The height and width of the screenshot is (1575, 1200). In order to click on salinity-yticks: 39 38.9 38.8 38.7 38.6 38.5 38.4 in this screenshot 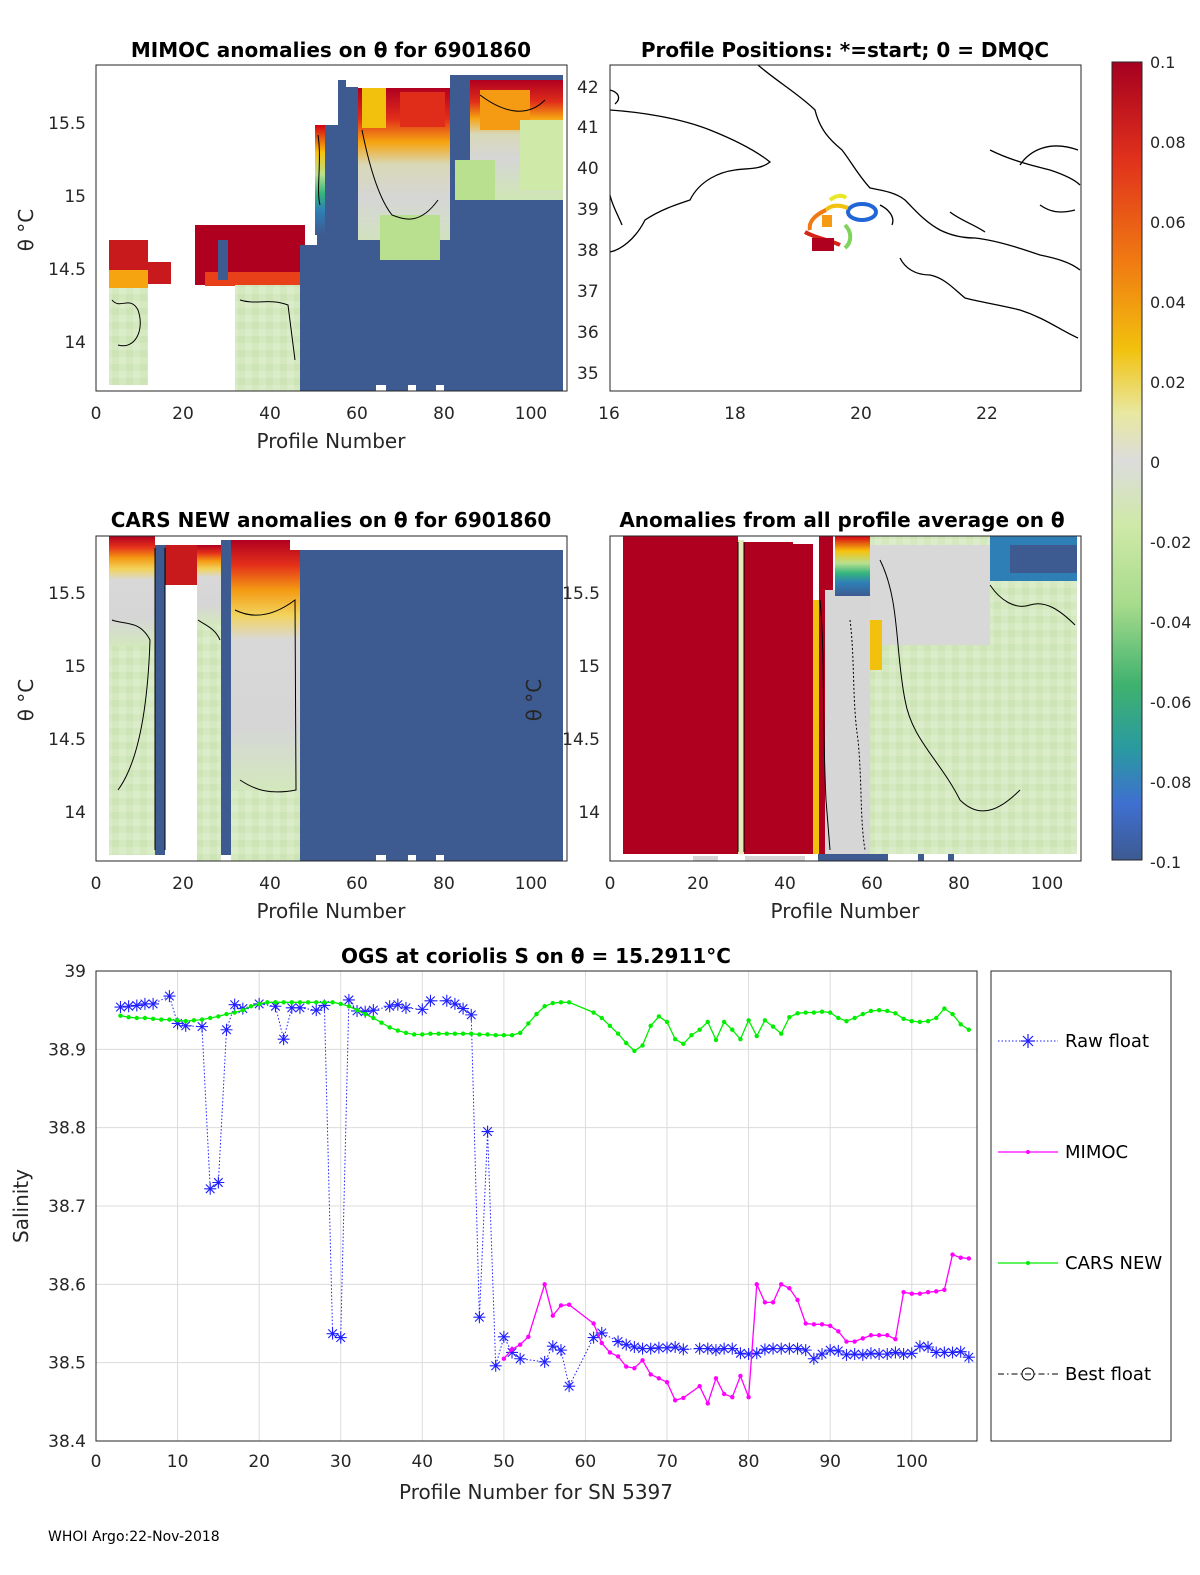, I will do `click(67, 1207)`.